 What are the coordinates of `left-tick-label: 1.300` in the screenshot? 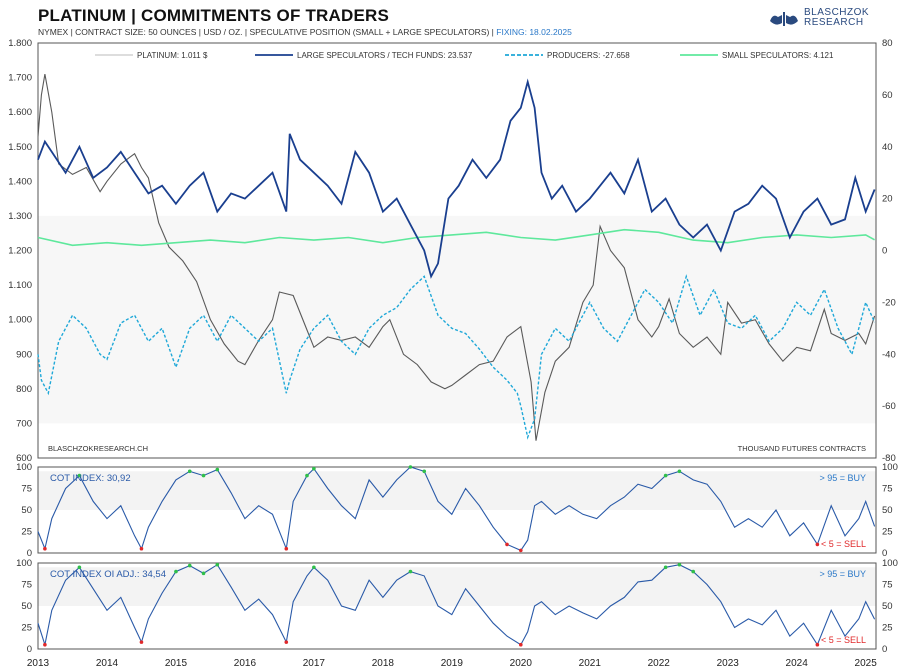 It's located at (20, 216).